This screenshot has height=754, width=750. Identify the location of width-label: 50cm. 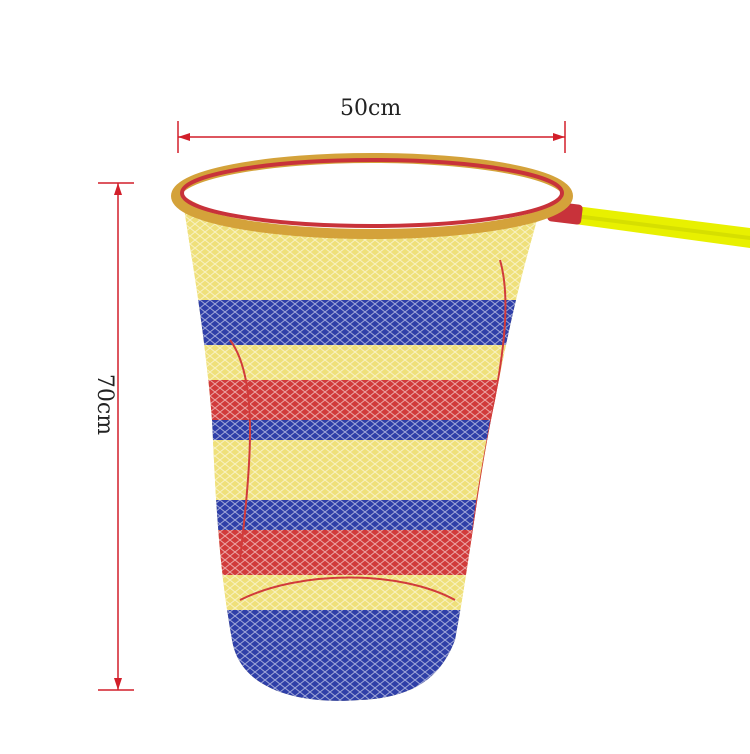
(371, 108).